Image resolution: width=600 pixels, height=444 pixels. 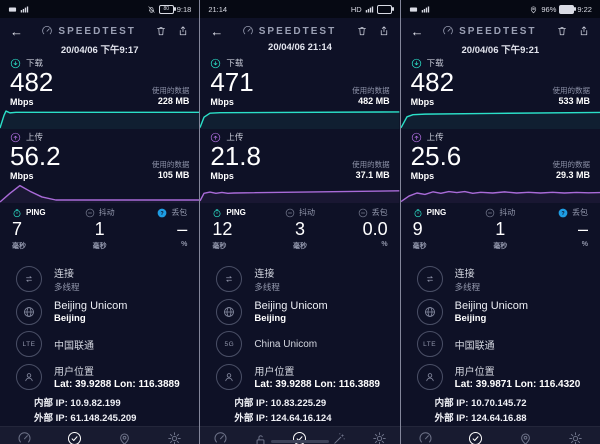 What do you see at coordinates (99, 376) in the screenshot?
I see `location-row: 用户位置 Lat: 39.9288 Lon: 116.3889` at bounding box center [99, 376].